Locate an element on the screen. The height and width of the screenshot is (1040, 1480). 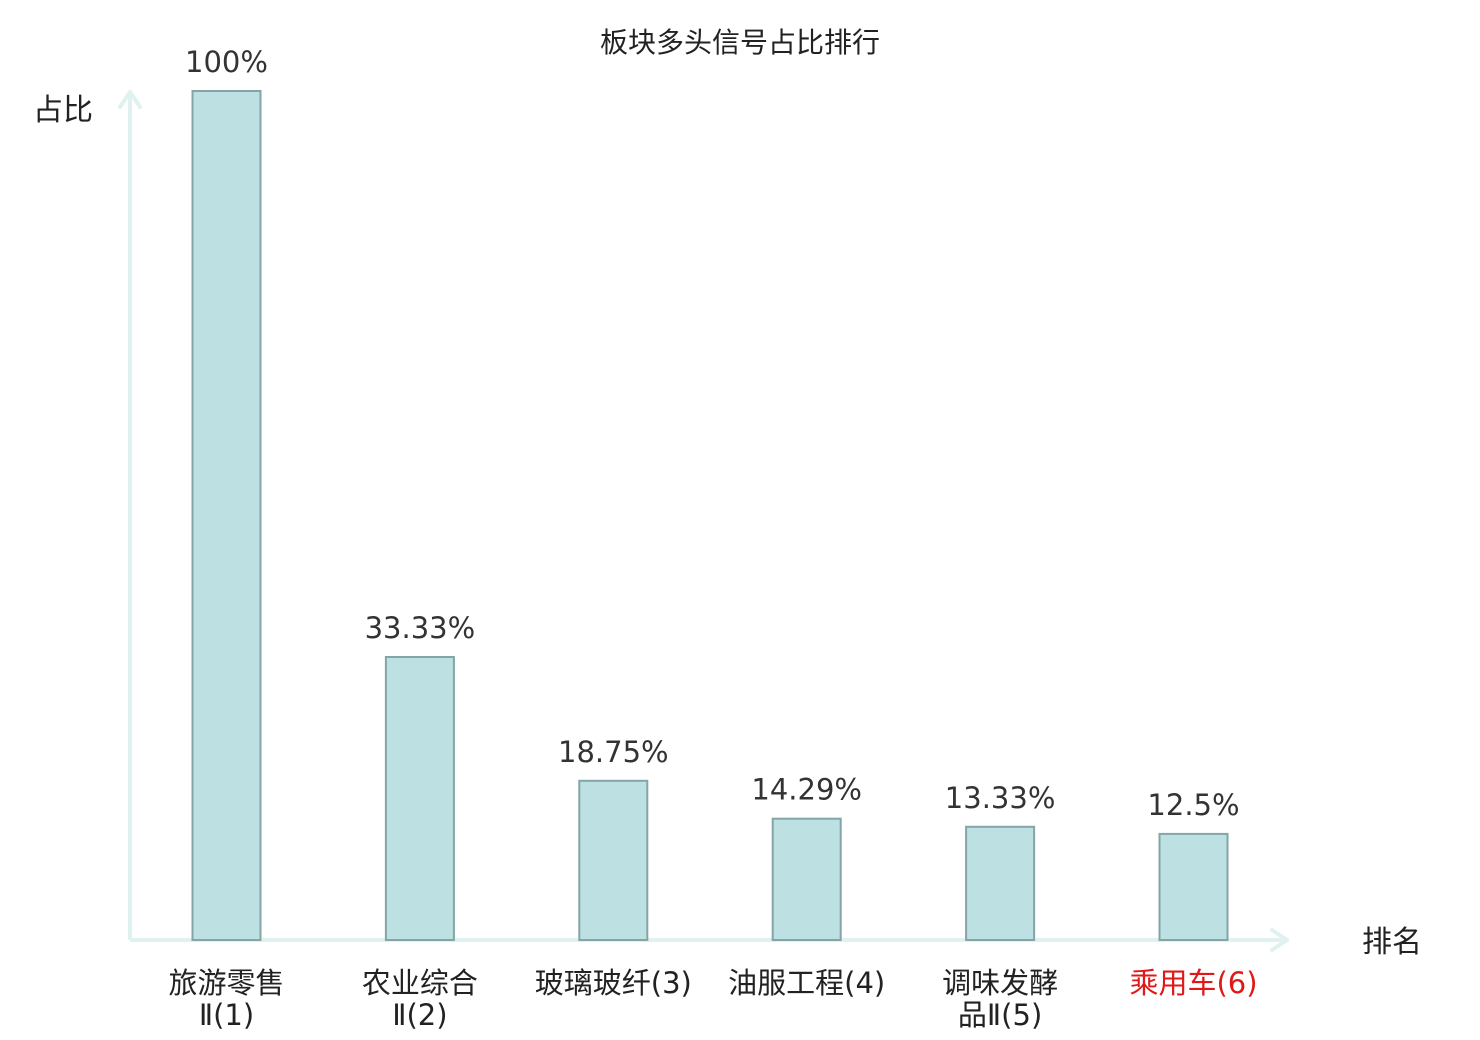
category-label-line: 旅游零售 is located at coordinates (226, 983).